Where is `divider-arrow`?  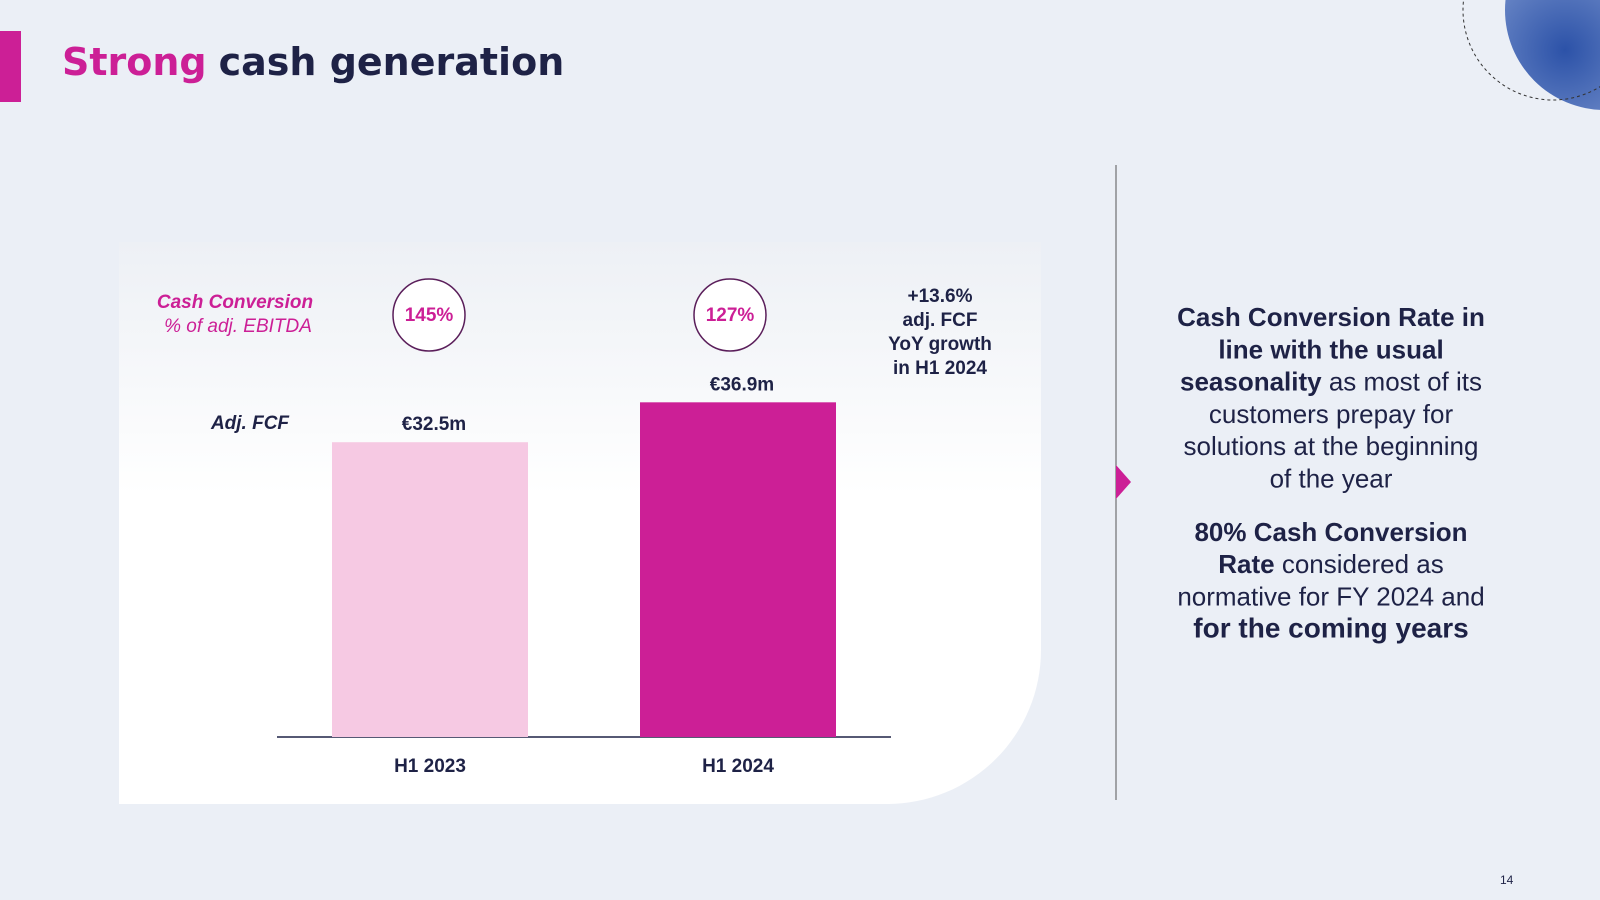 divider-arrow is located at coordinates (1123, 482).